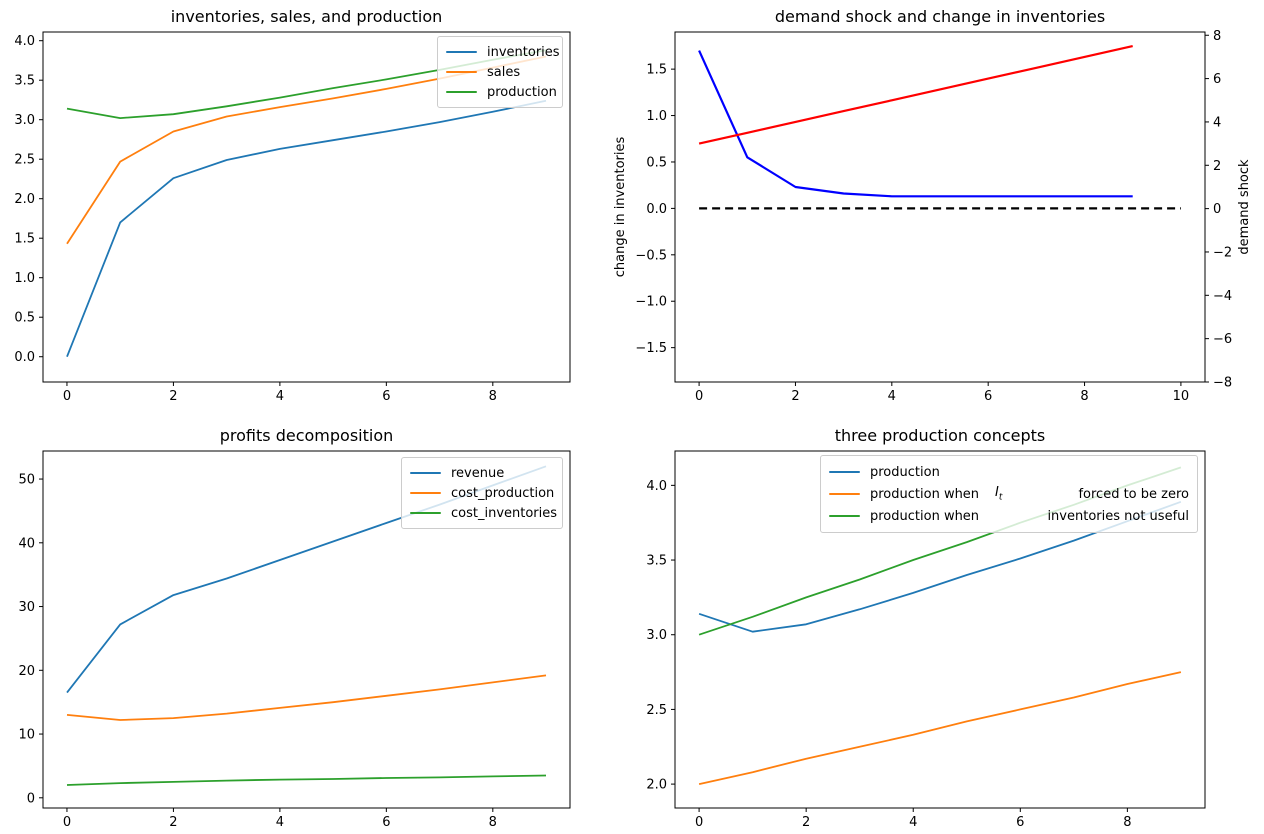 The width and height of the screenshot is (1264, 834). Describe the element at coordinates (940, 728) in the screenshot. I see `production-when-It-forced-to-be-zero-line` at that location.